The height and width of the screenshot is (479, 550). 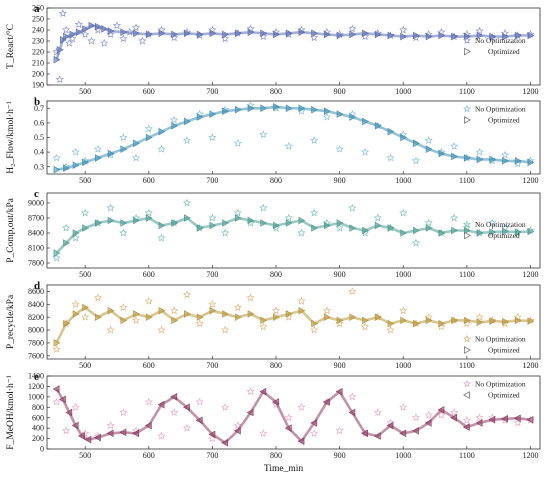 What do you see at coordinates (467, 180) in the screenshot?
I see `x-tick-label: 1100` at bounding box center [467, 180].